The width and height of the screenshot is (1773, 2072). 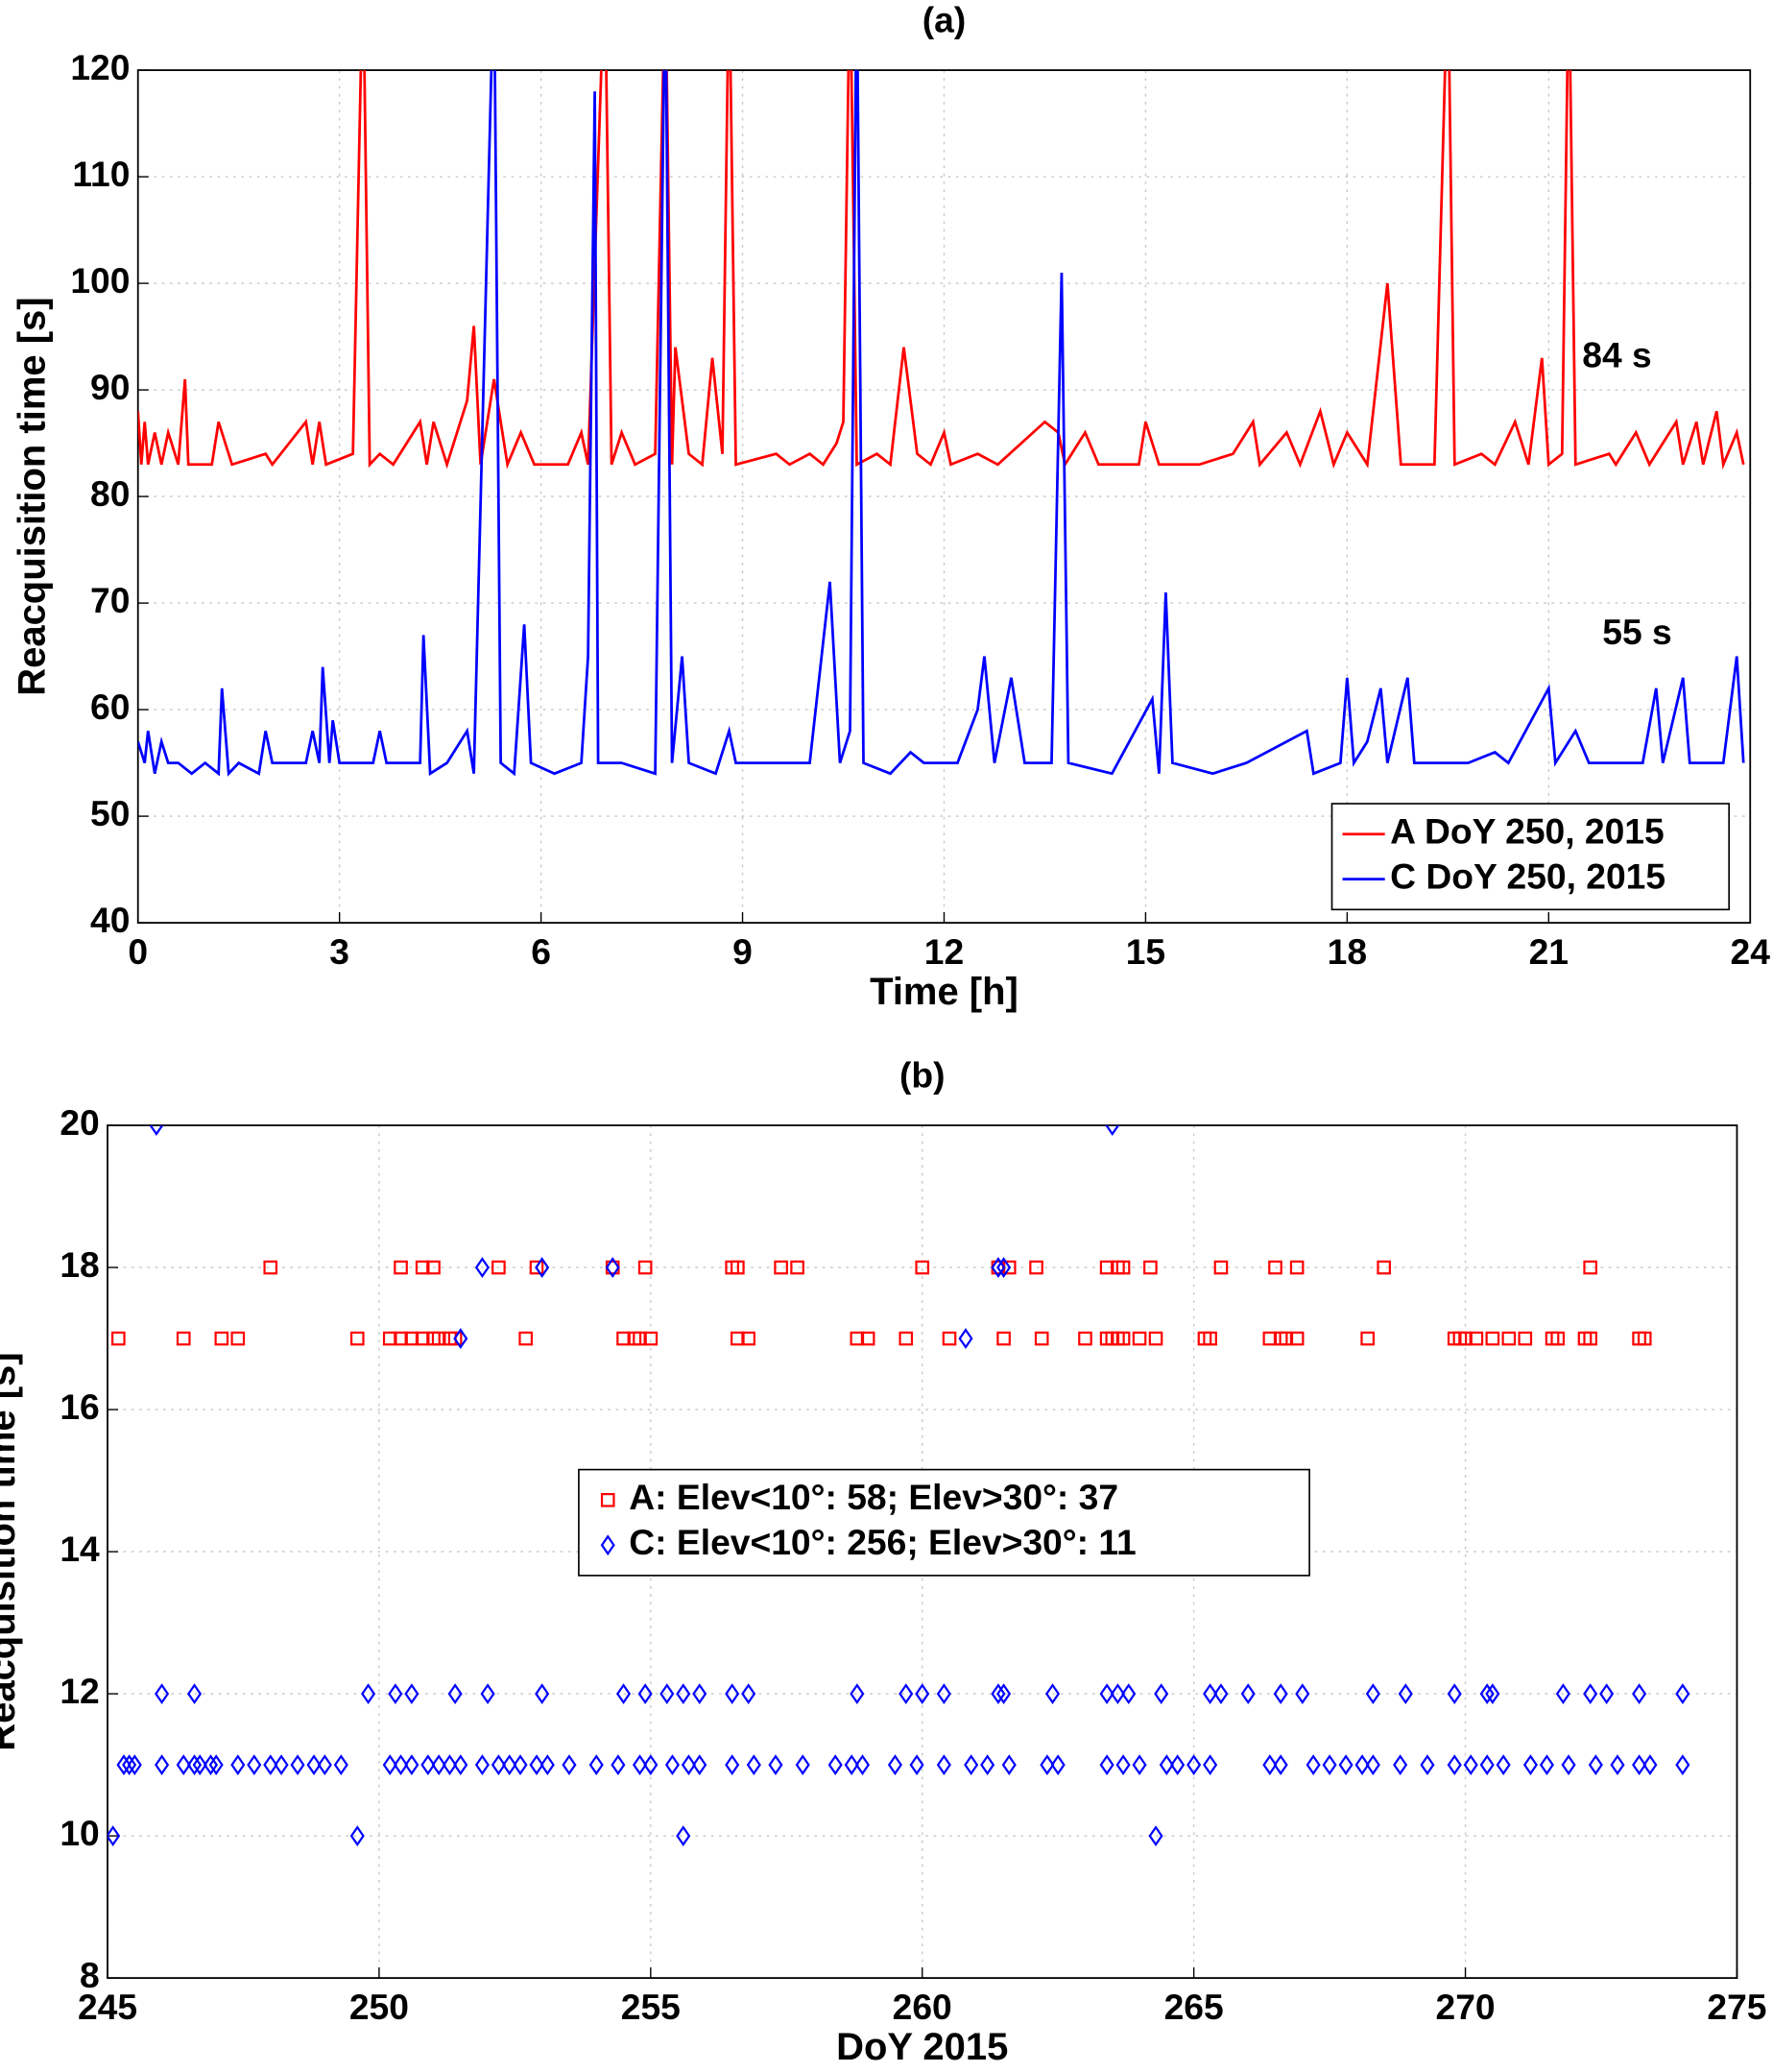 I want to click on x-tick-label: 15, so click(x=1145, y=951).